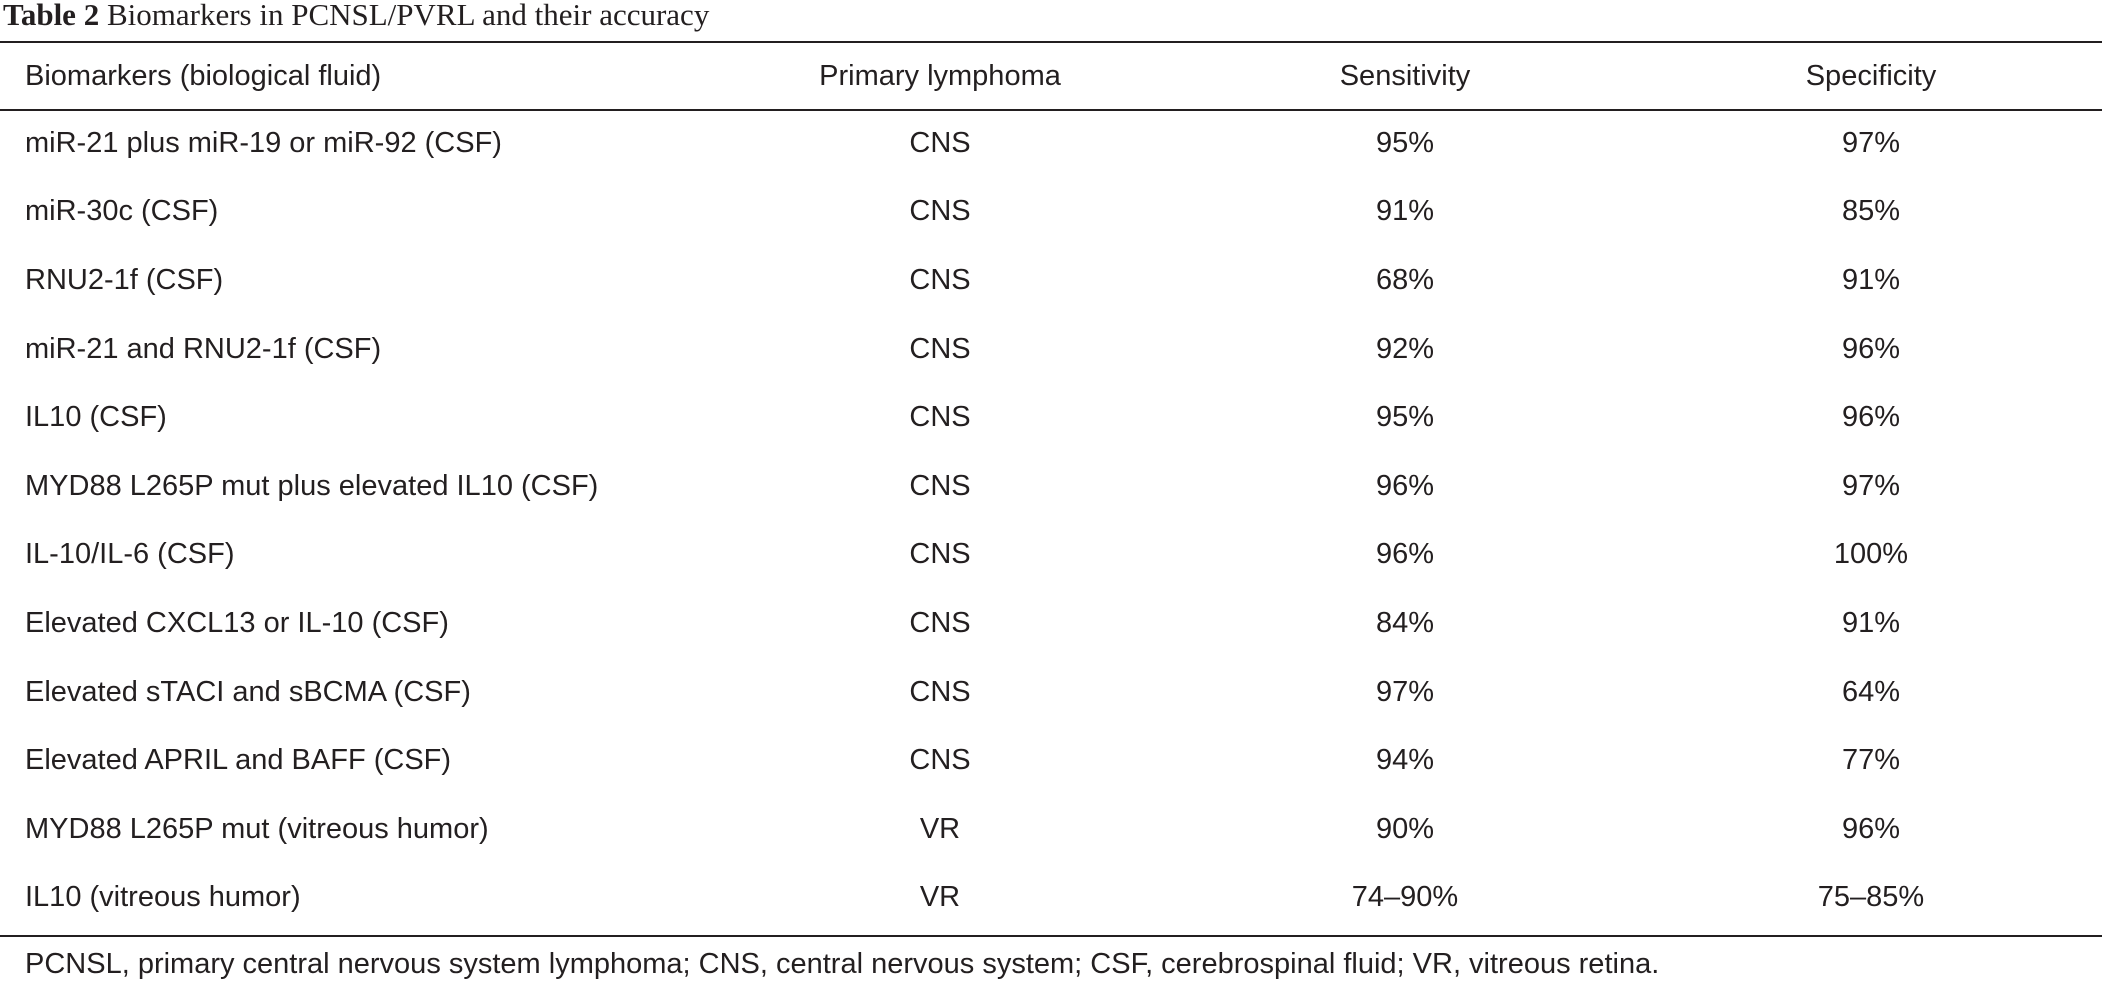  What do you see at coordinates (1051, 110) in the screenshot?
I see `header-rule` at bounding box center [1051, 110].